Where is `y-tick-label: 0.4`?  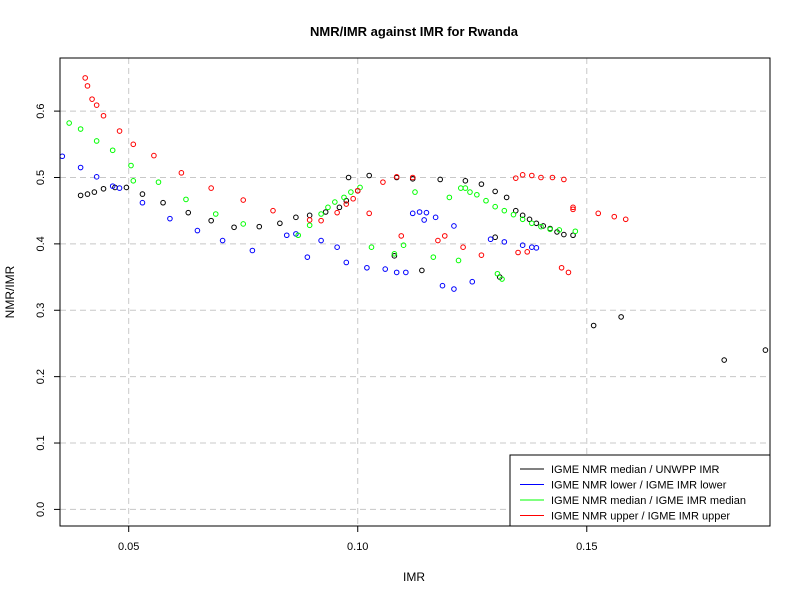
y-tick-label: 0.4 is located at coordinates (41, 243).